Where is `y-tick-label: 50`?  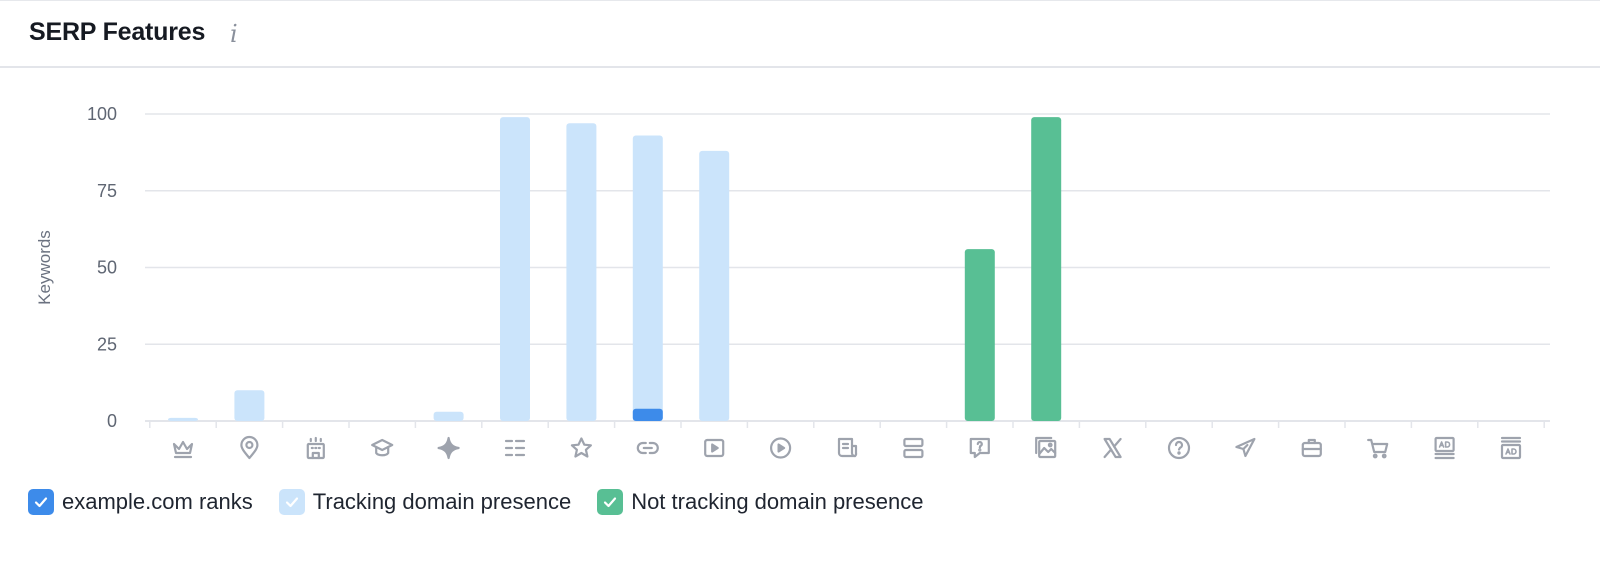
y-tick-label: 50 is located at coordinates (107, 268).